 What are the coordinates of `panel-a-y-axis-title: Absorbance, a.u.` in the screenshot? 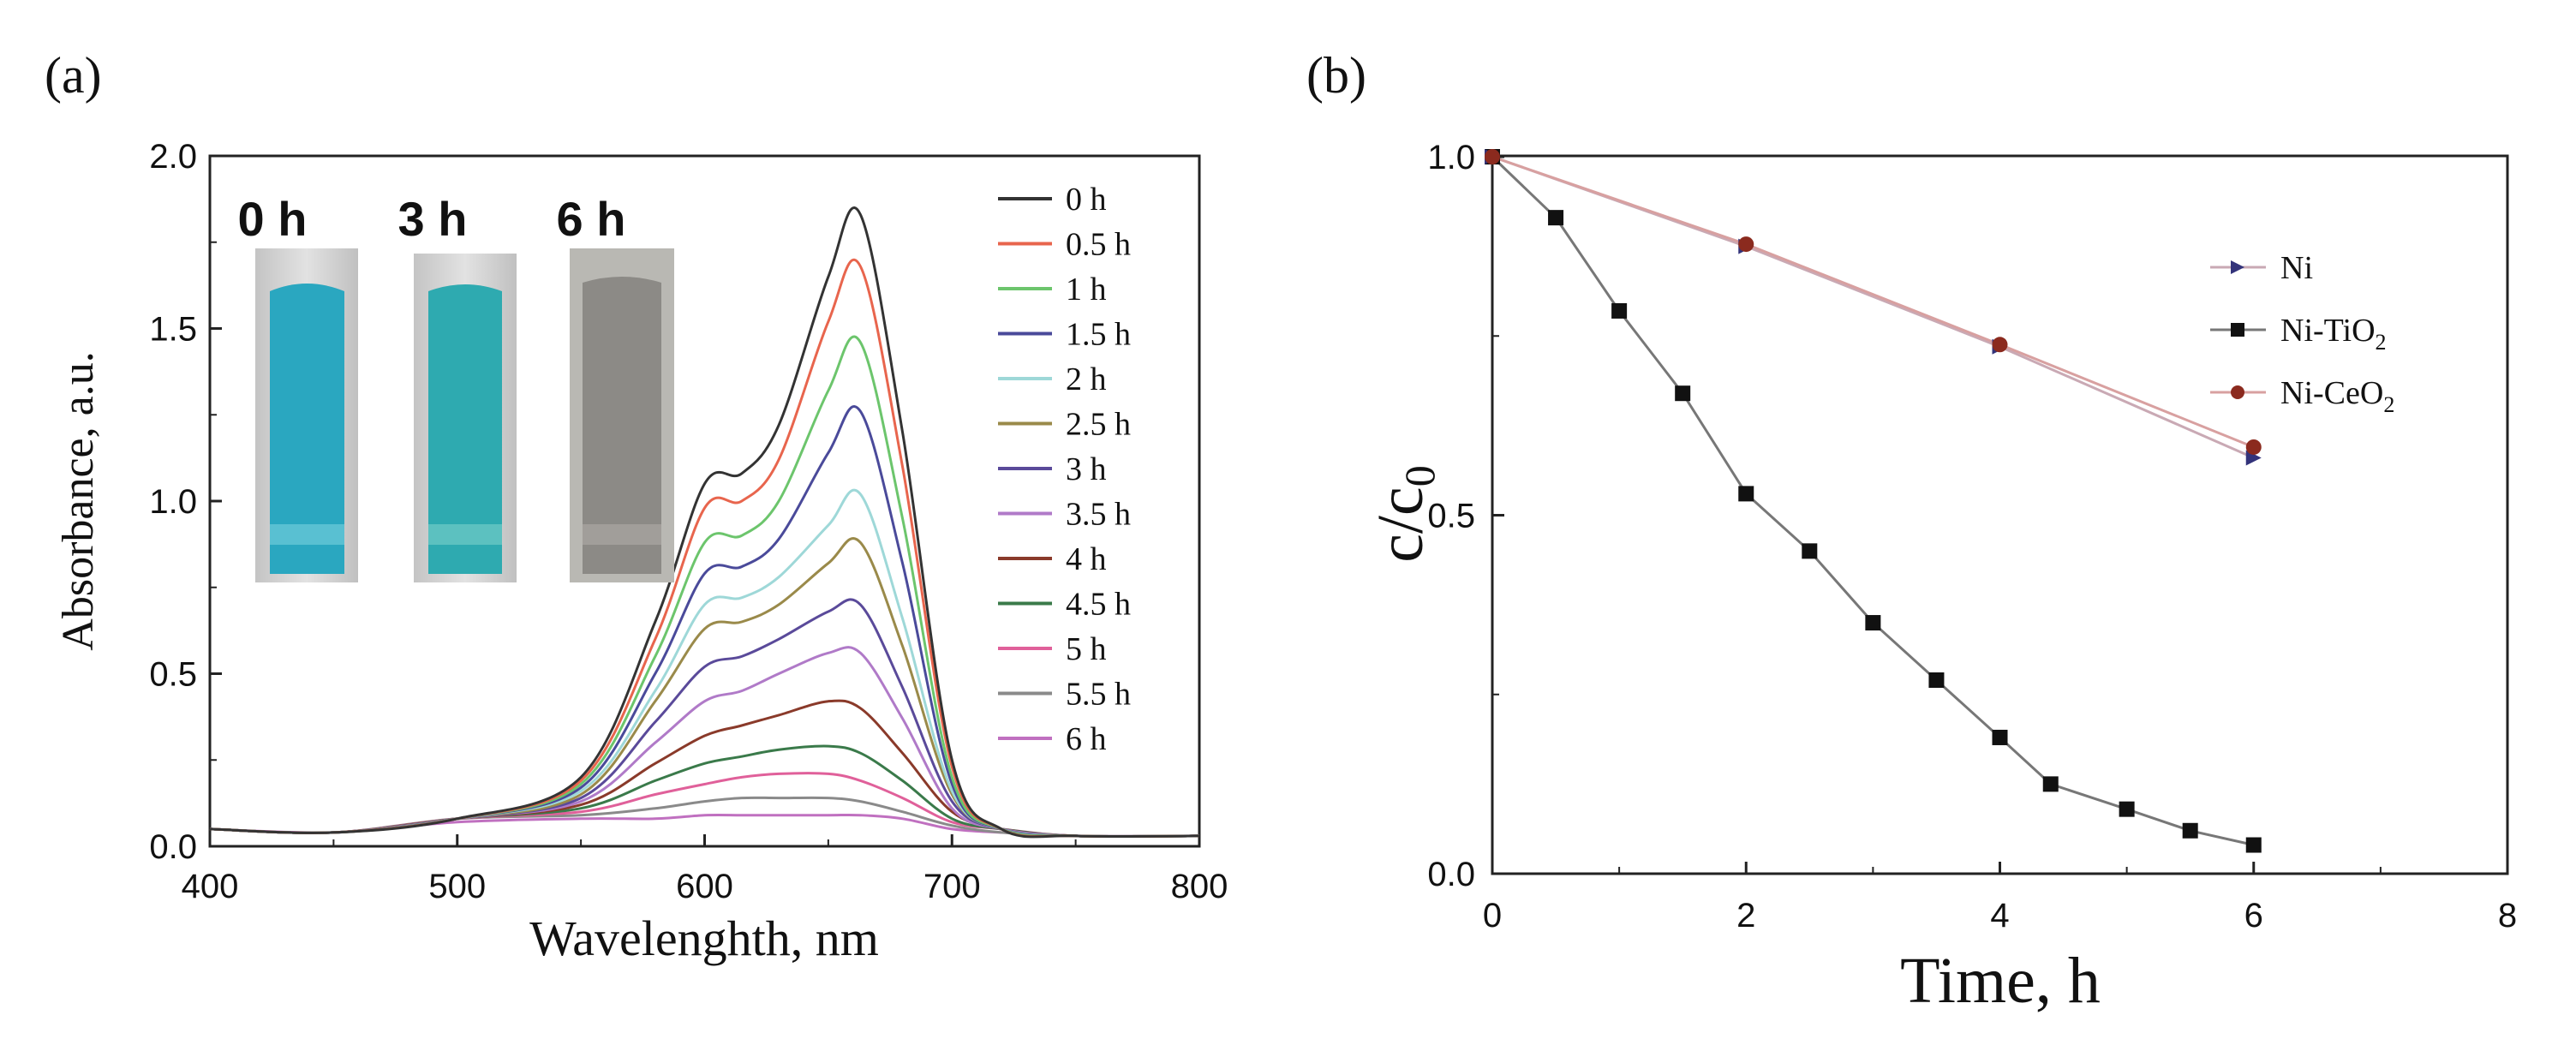 It's located at (78, 501).